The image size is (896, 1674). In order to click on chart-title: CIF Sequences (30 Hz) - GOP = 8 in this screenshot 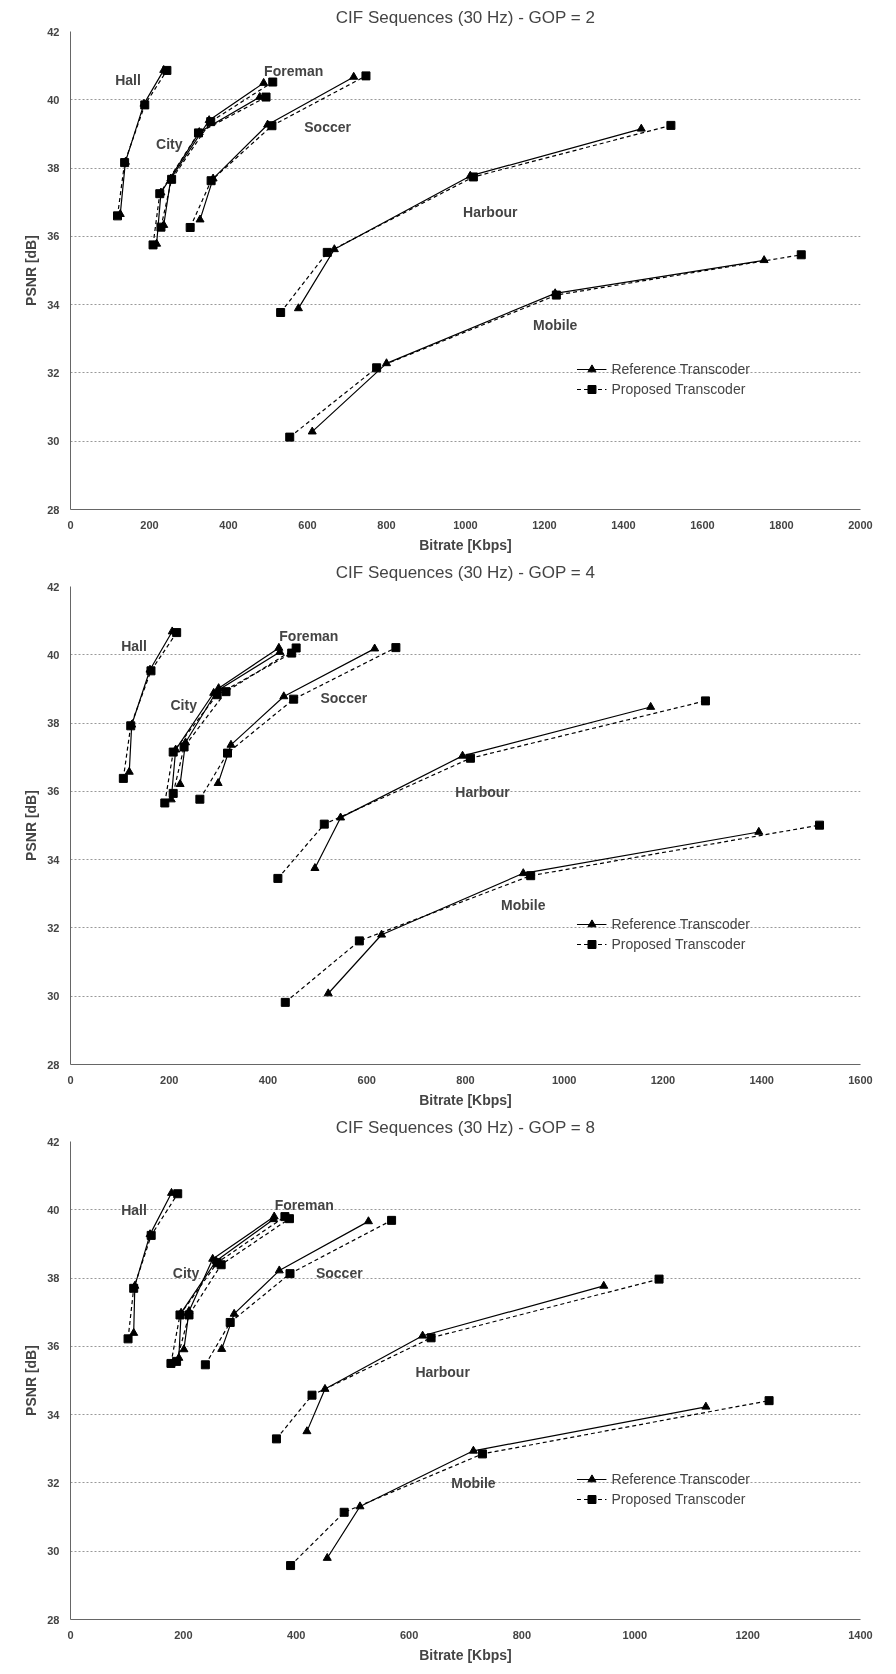, I will do `click(465, 1127)`.